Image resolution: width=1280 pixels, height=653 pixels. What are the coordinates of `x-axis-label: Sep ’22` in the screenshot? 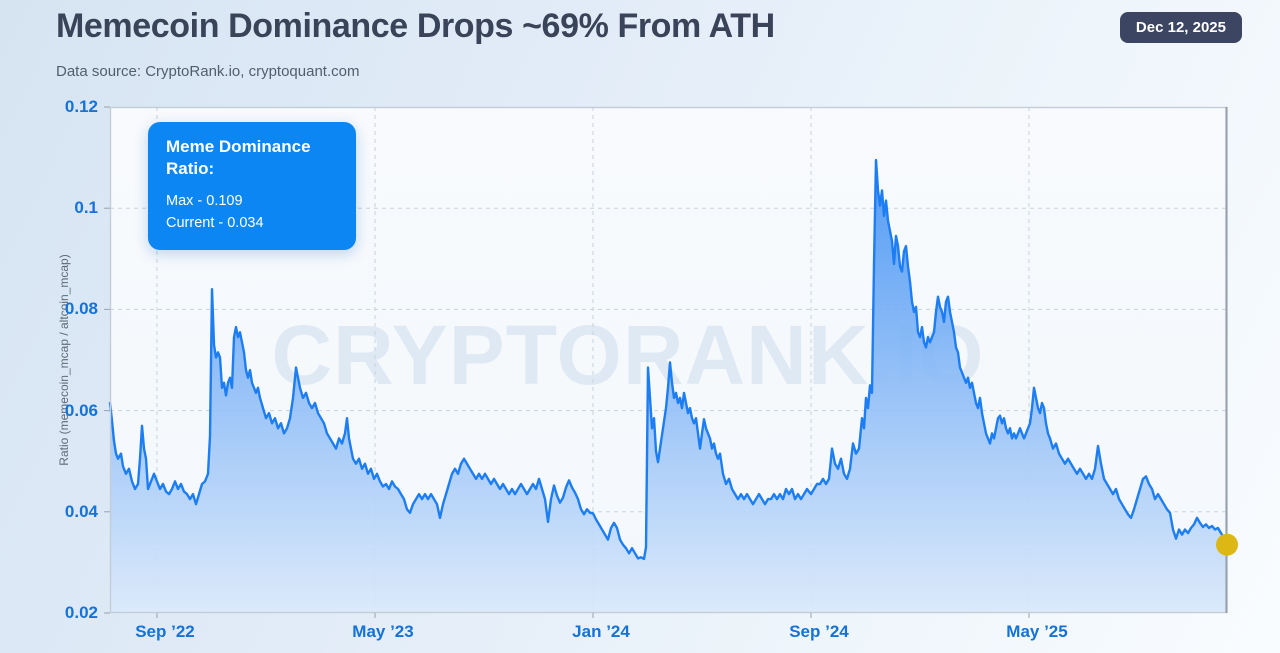 It's located at (165, 631).